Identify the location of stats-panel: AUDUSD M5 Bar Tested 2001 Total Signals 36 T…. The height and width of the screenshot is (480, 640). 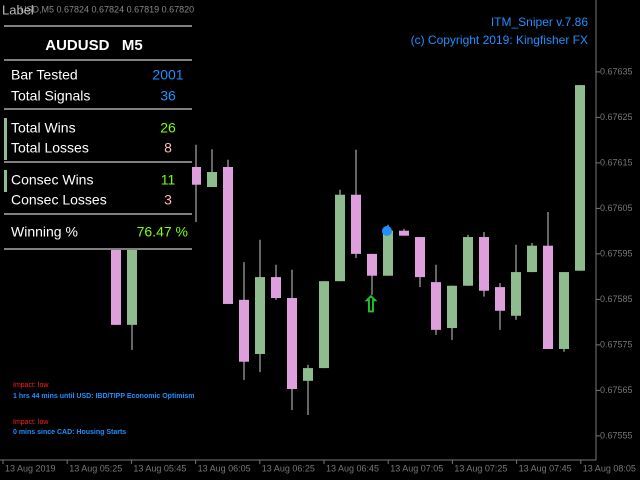
(96, 137).